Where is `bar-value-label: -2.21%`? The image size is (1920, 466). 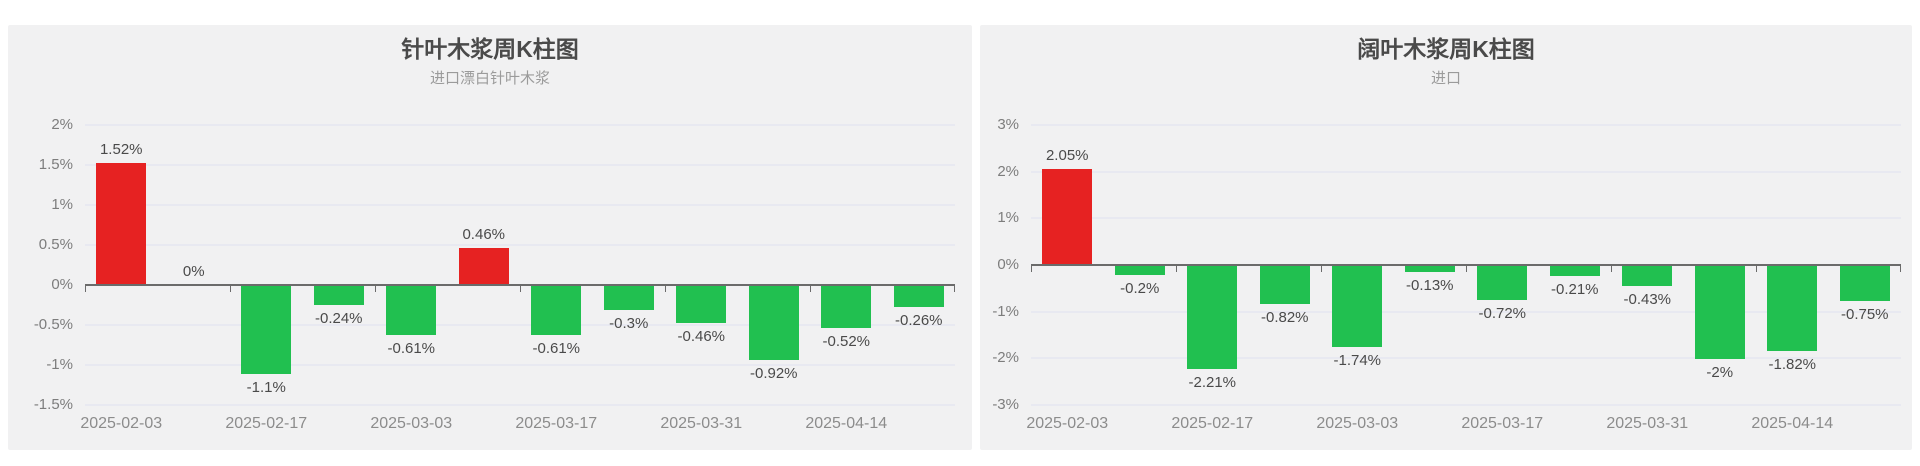 bar-value-label: -2.21% is located at coordinates (1212, 383).